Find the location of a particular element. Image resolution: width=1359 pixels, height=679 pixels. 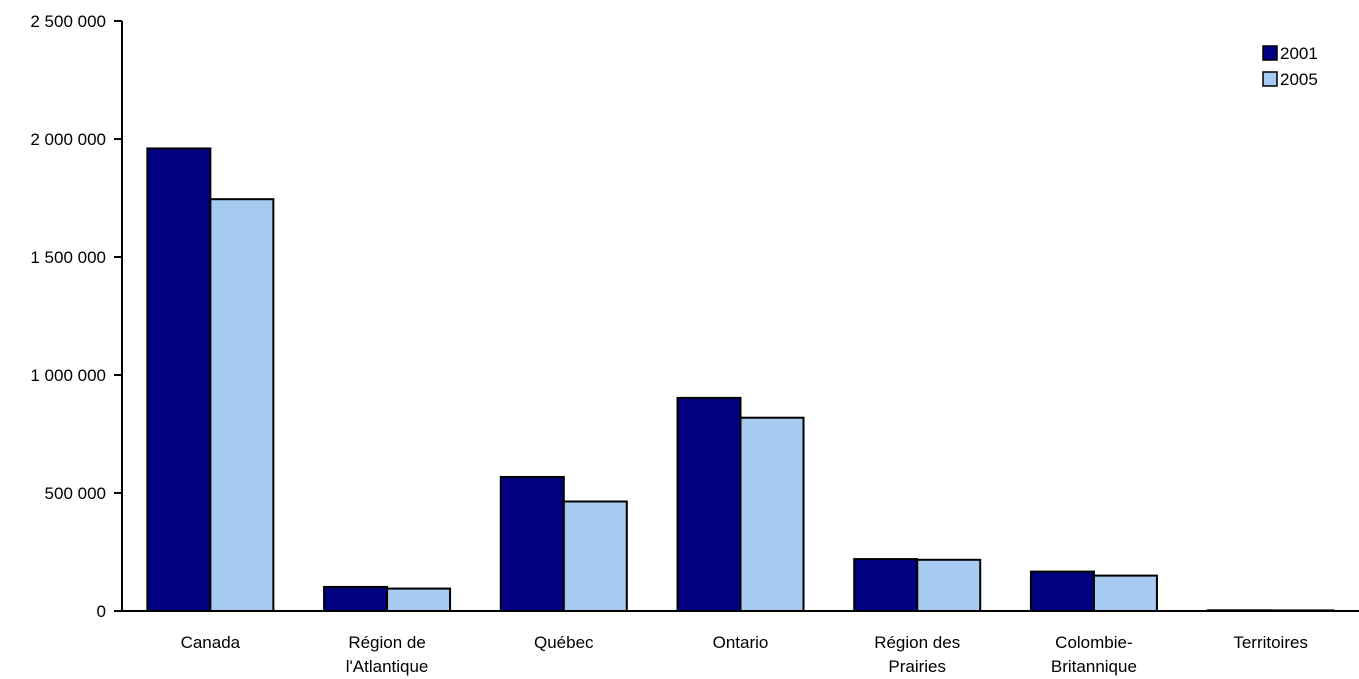

legend-swatch-2001 is located at coordinates (1270, 53).